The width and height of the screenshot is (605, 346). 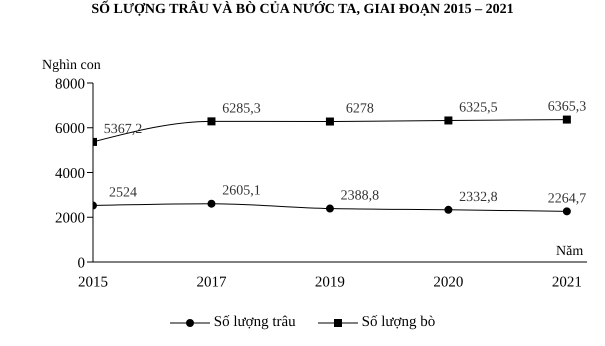 I want to click on data-label: 6325,5, so click(x=478, y=108).